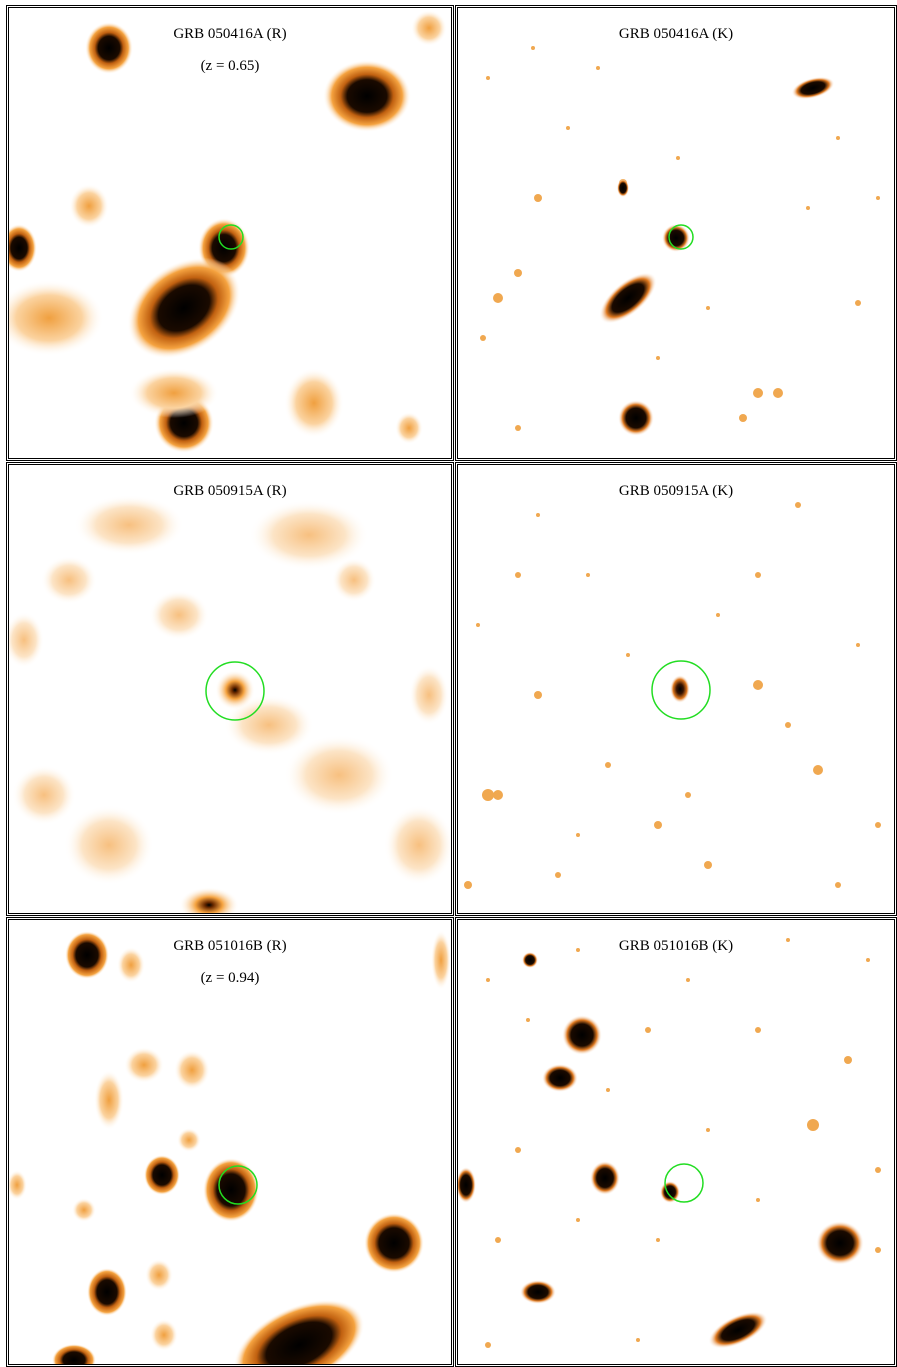  Describe the element at coordinates (676, 491) in the screenshot. I see `panel-title: GRB 050915A (K)` at that location.